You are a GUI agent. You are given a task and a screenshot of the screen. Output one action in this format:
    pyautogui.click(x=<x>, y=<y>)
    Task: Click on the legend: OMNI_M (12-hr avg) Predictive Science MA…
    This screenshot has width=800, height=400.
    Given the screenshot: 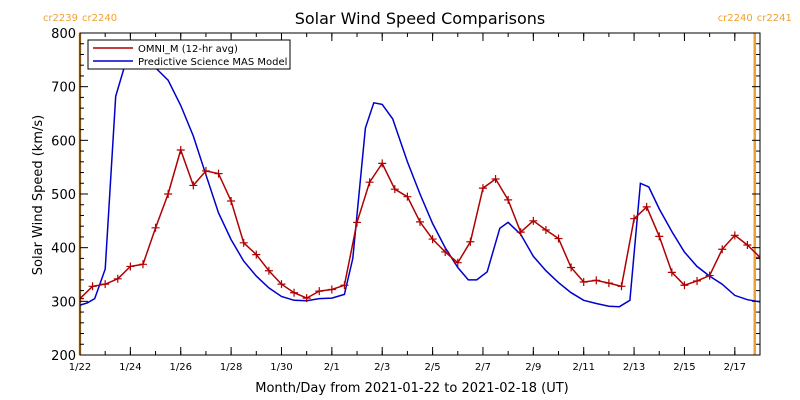 What is the action you would take?
    pyautogui.click(x=189, y=54)
    